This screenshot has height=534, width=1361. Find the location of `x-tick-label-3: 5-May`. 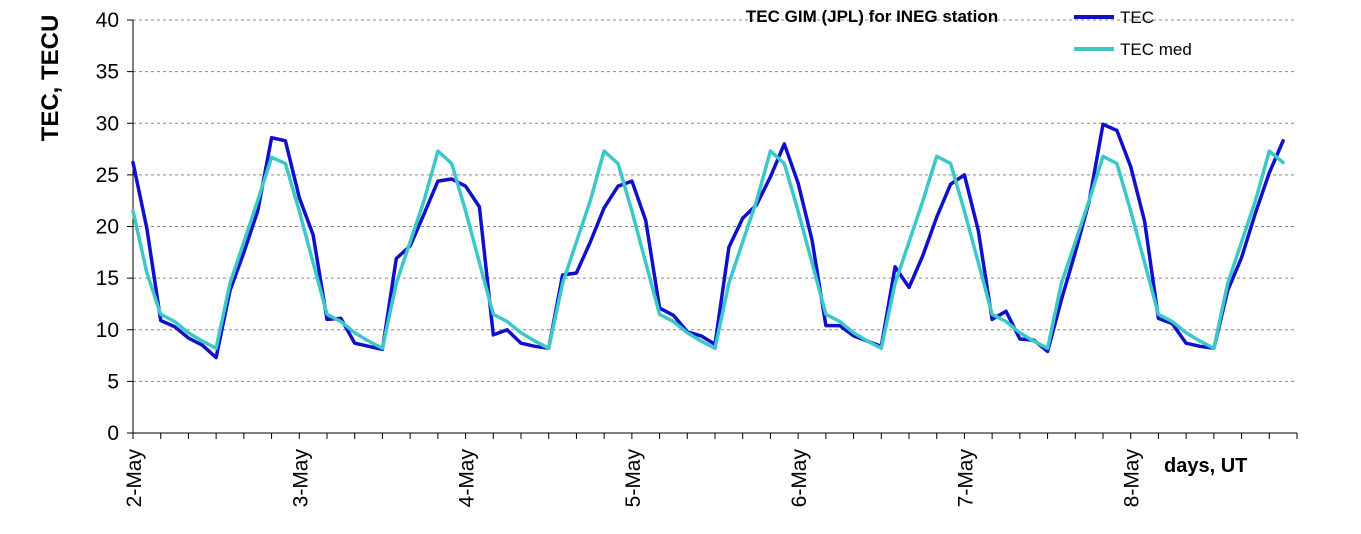

x-tick-label-3: 5-May is located at coordinates (633, 478).